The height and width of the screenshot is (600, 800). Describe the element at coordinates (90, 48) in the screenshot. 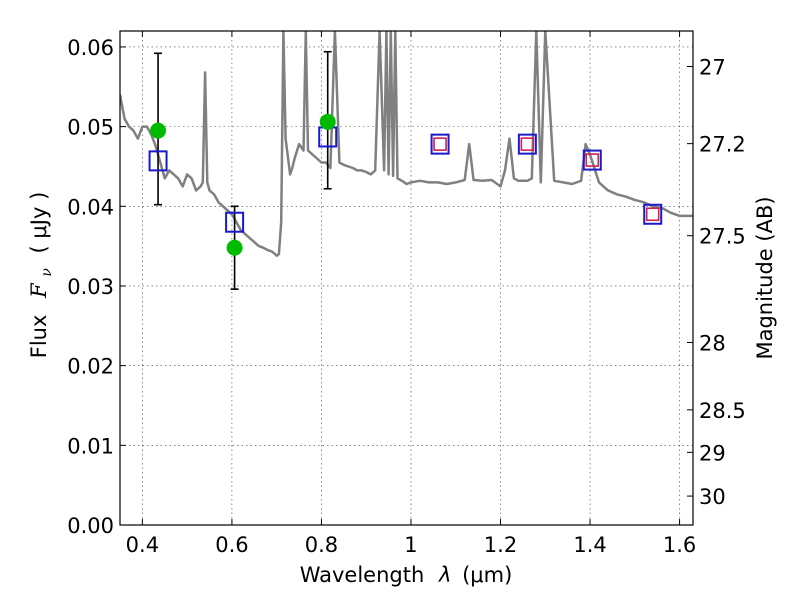

I see `y-tick-label: 0.06` at that location.